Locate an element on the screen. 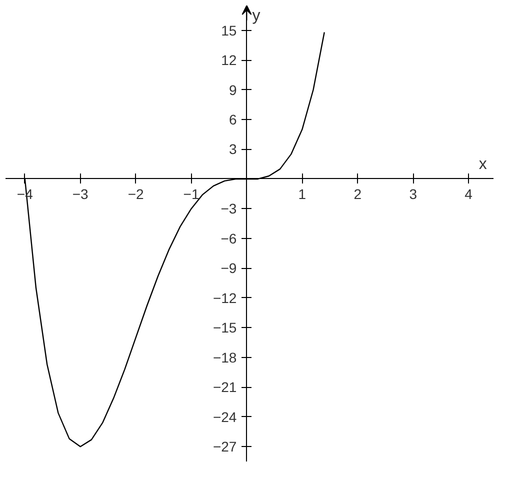 The width and height of the screenshot is (510, 479). x-axis-title: x is located at coordinates (482, 165).